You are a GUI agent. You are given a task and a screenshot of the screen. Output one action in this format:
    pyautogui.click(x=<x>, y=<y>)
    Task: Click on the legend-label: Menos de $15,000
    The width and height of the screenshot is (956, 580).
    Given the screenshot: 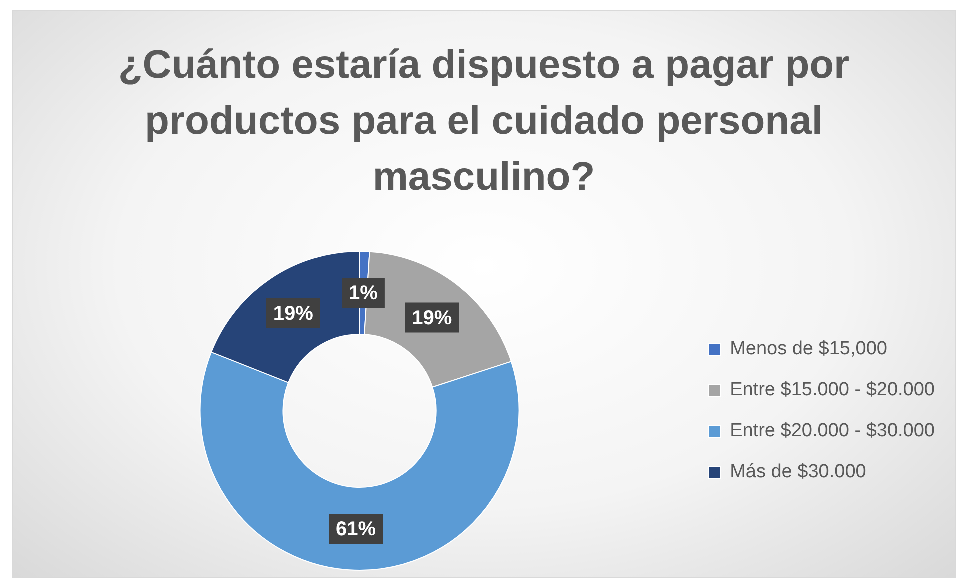 What is the action you would take?
    pyautogui.click(x=809, y=349)
    